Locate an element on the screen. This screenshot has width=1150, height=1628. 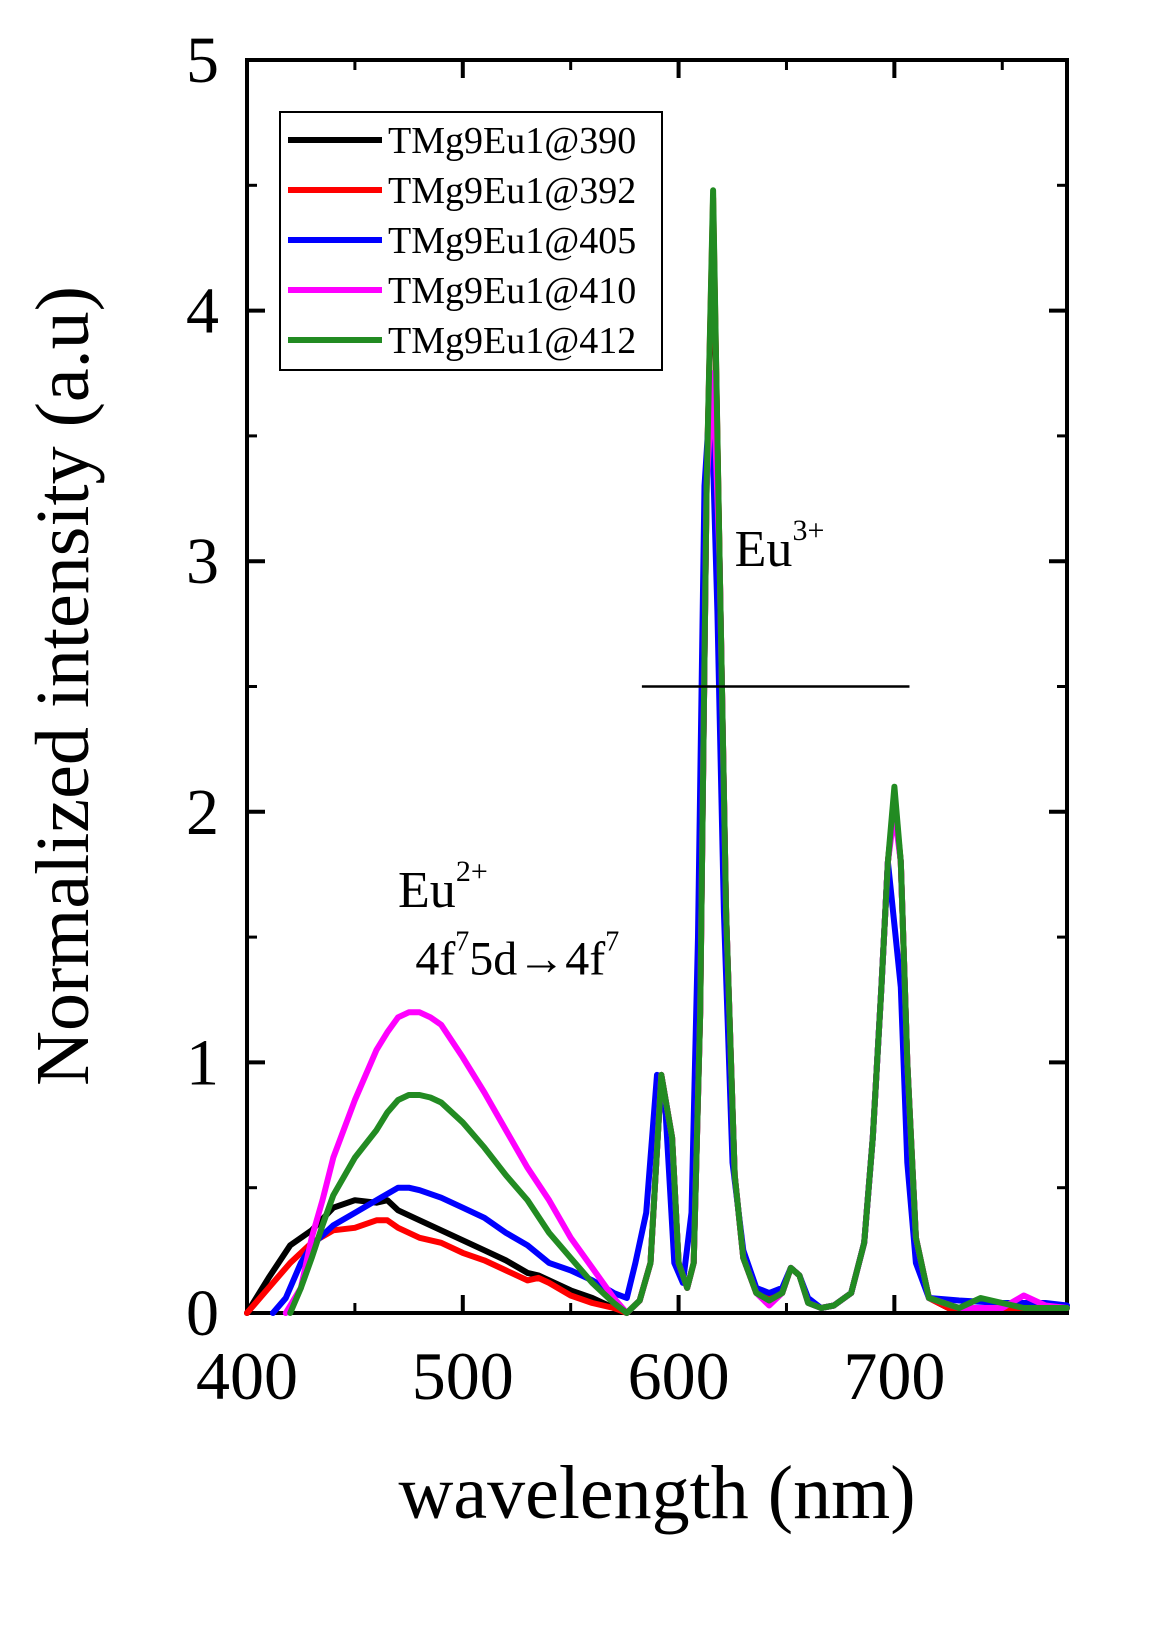
x-tick-label: 600 is located at coordinates (679, 1376).